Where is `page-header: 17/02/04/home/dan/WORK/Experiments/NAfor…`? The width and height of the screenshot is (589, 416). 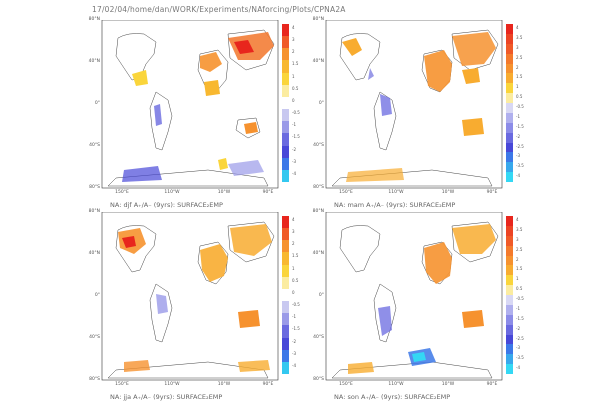 page-header: 17/02/04/home/dan/WORK/Experiments/NAfor… is located at coordinates (219, 9).